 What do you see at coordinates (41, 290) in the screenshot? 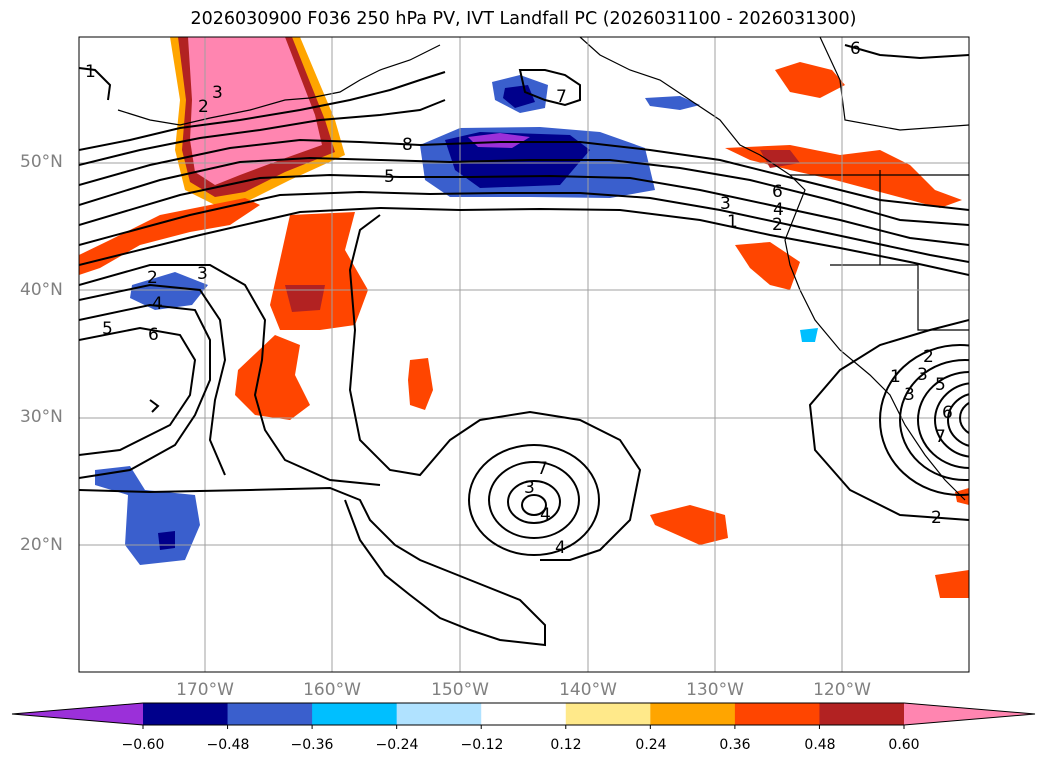
I see `lat-label: 40°N` at bounding box center [41, 290].